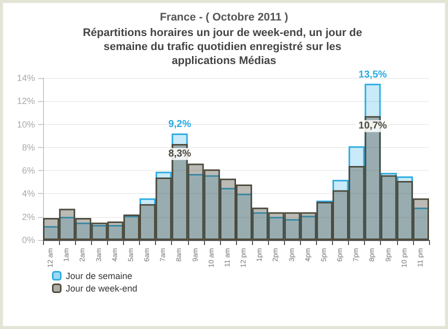  What do you see at coordinates (372, 74) in the screenshot?
I see `data-label: 13,5%` at bounding box center [372, 74].